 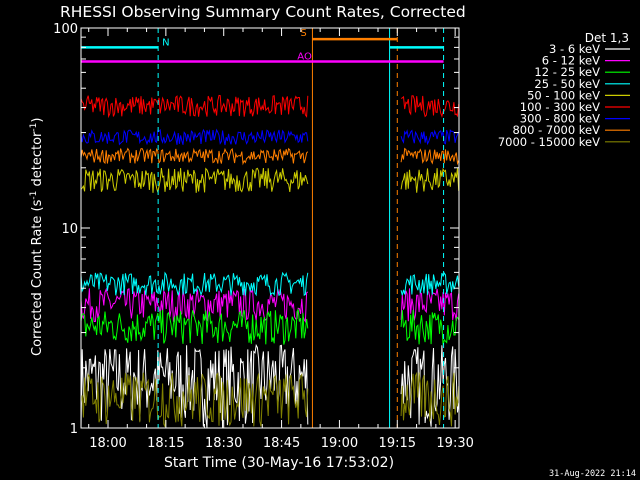 I want to click on x-tick-label-1: 18:00, so click(x=107, y=443).